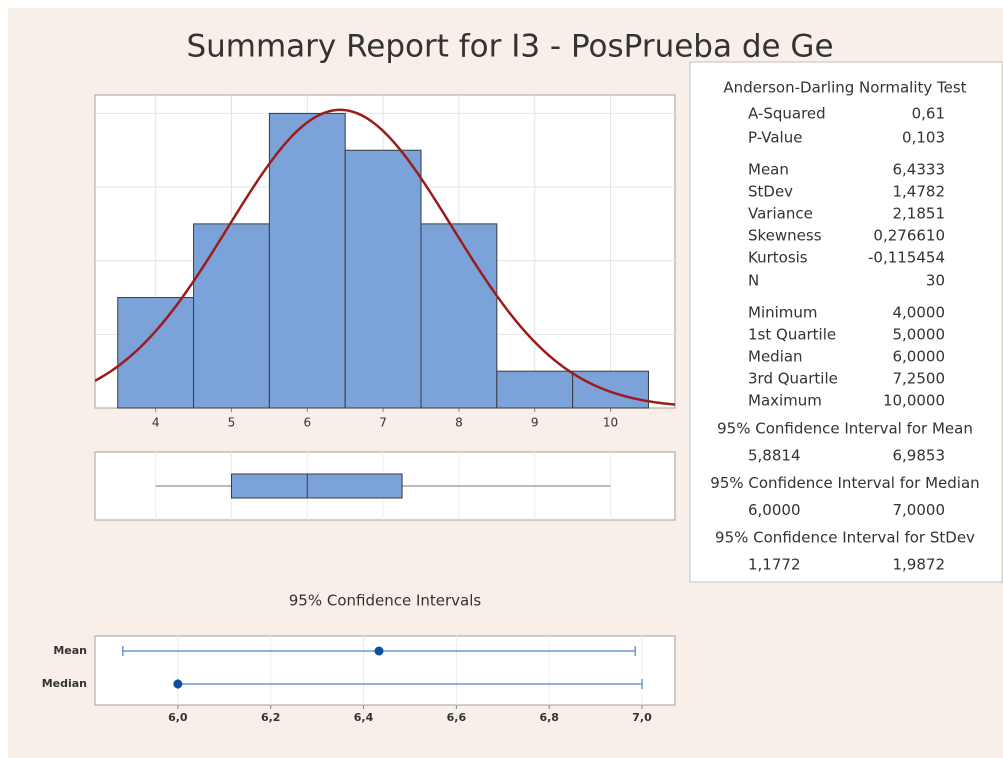 The width and height of the screenshot is (1003, 758). What do you see at coordinates (935, 281) in the screenshot?
I see `stat-value: 30` at bounding box center [935, 281].